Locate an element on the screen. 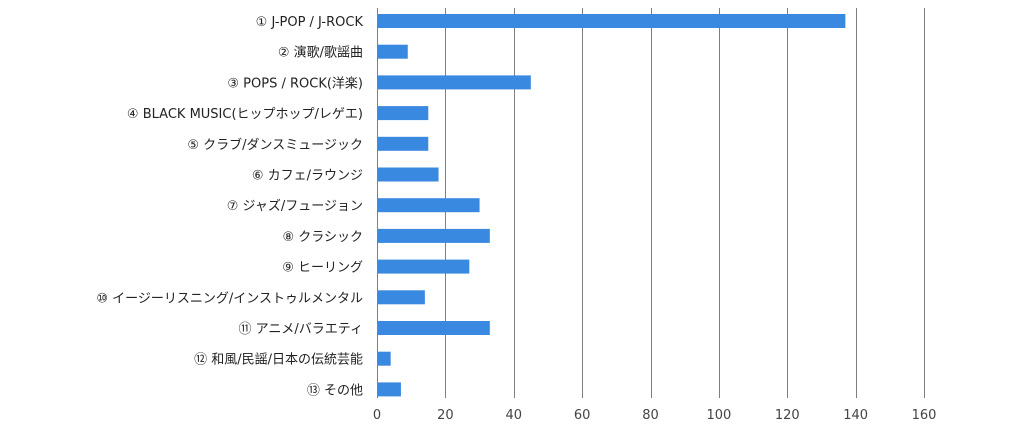 The width and height of the screenshot is (1024, 427). x-tick-label: 40 is located at coordinates (513, 415).